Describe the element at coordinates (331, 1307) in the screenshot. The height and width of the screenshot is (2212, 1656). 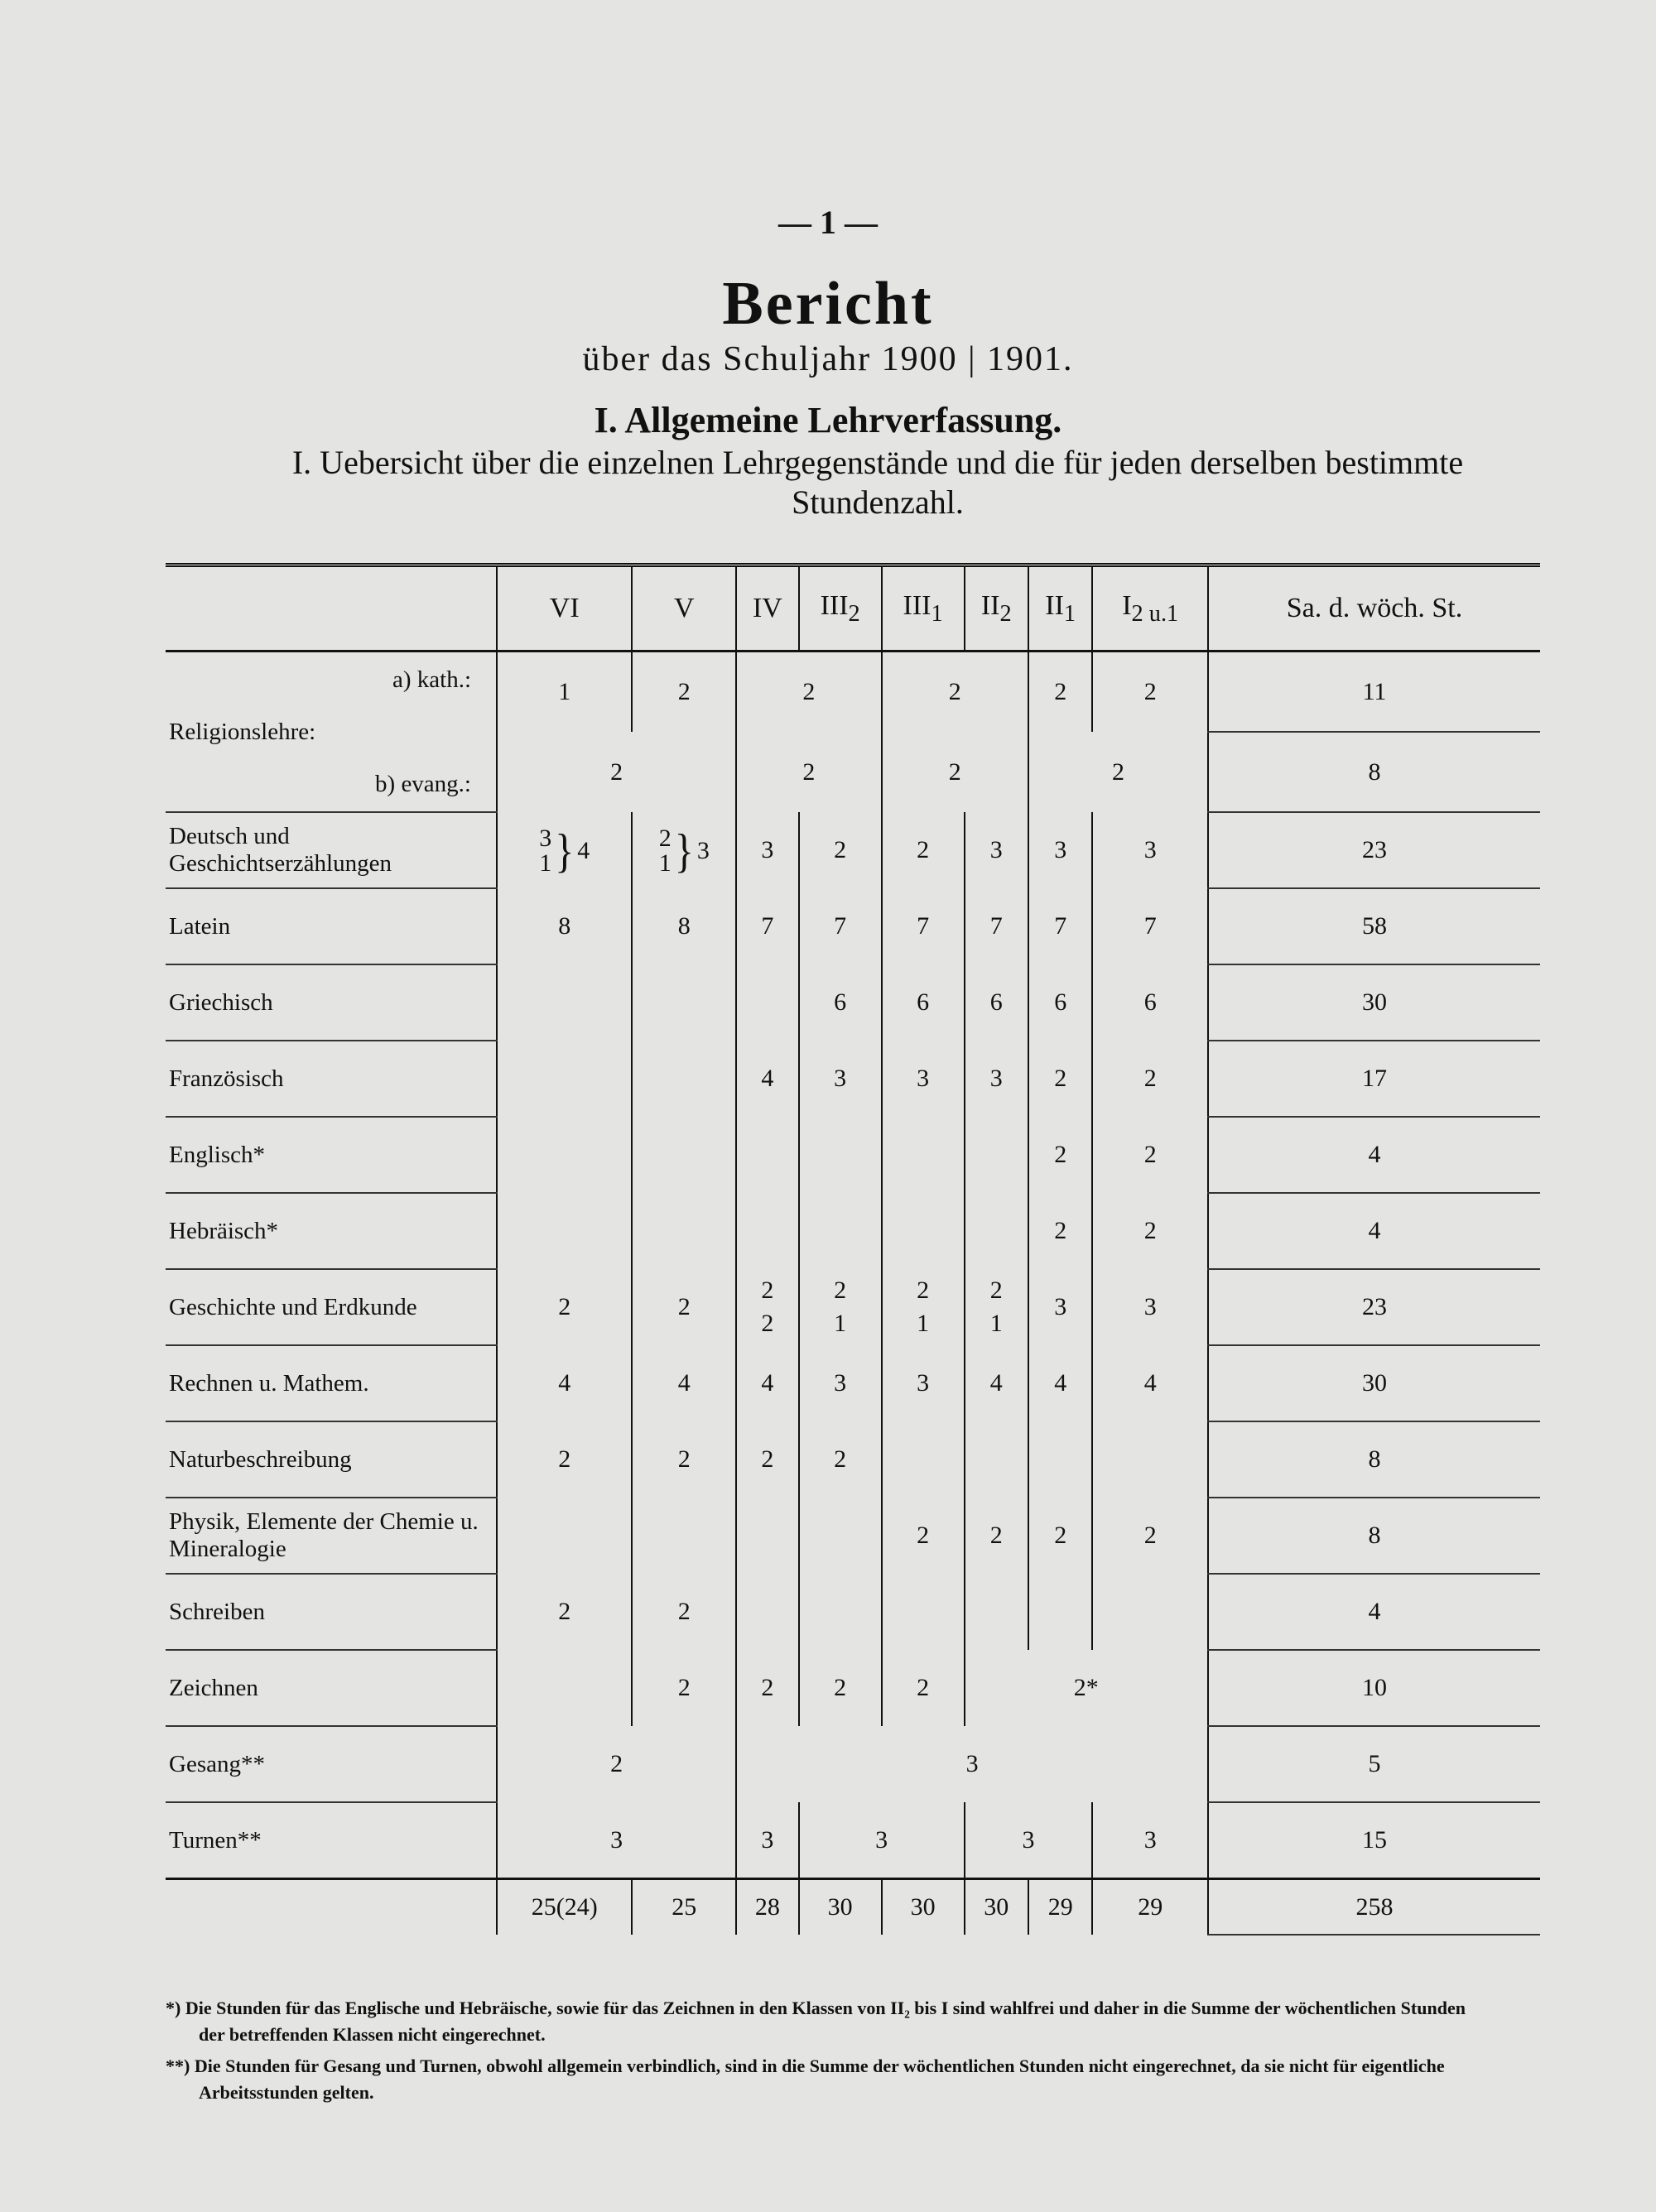
I see `subject-cell: Geschichte und Erdkunde` at that location.